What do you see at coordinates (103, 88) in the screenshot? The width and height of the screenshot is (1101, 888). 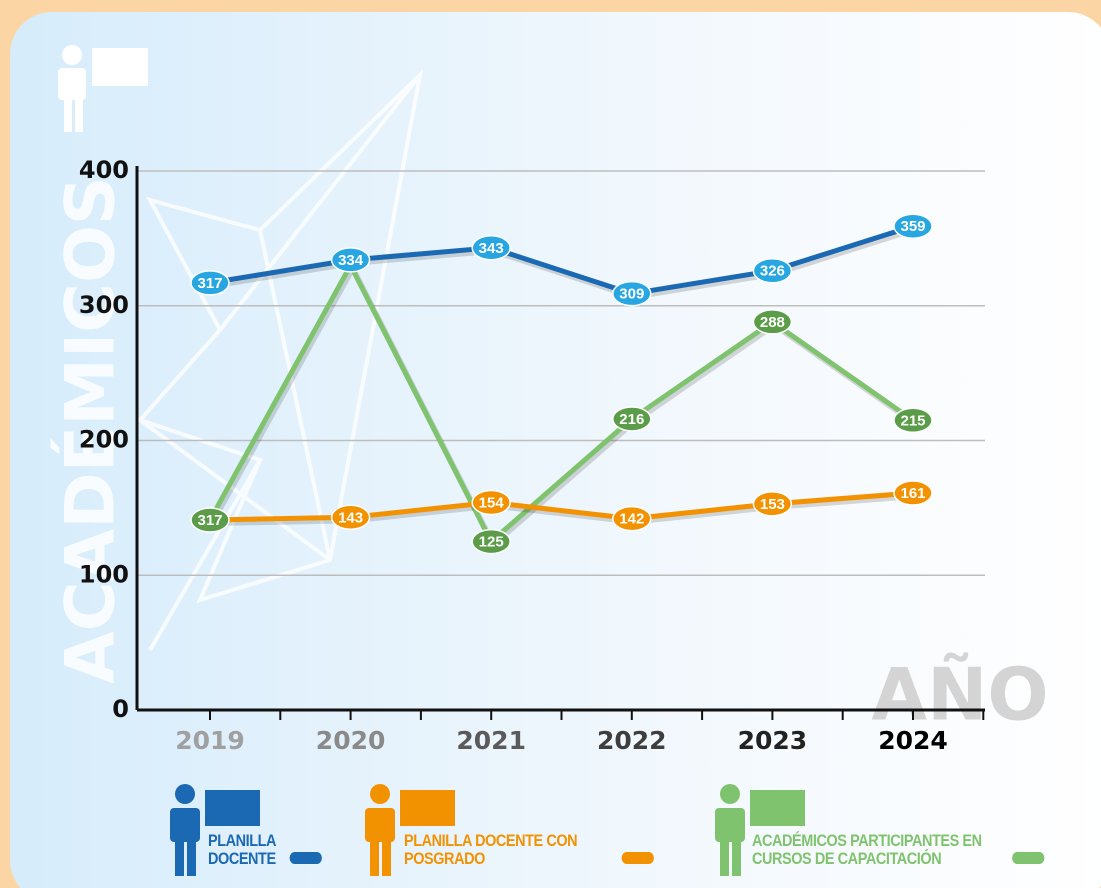 I see `header-icon` at bounding box center [103, 88].